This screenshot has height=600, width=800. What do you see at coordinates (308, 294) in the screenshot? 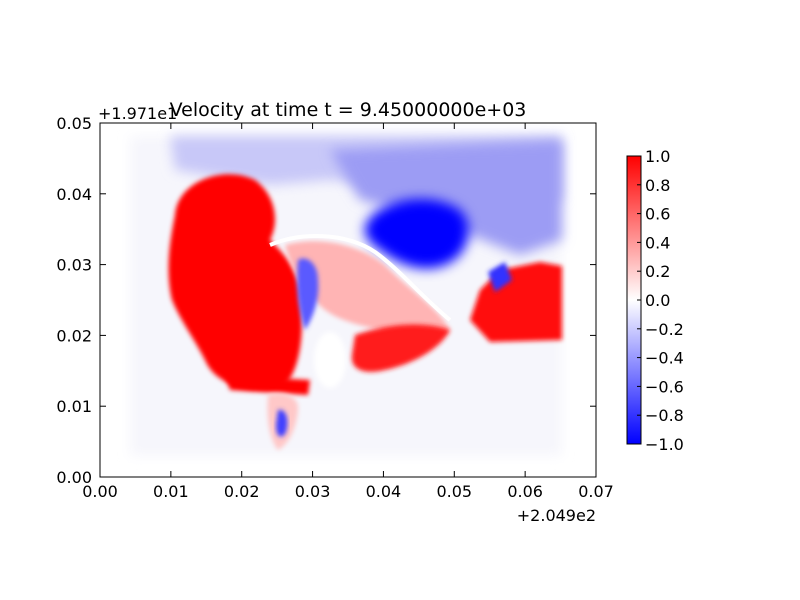
I see `heatmap-blue-streak` at bounding box center [308, 294].